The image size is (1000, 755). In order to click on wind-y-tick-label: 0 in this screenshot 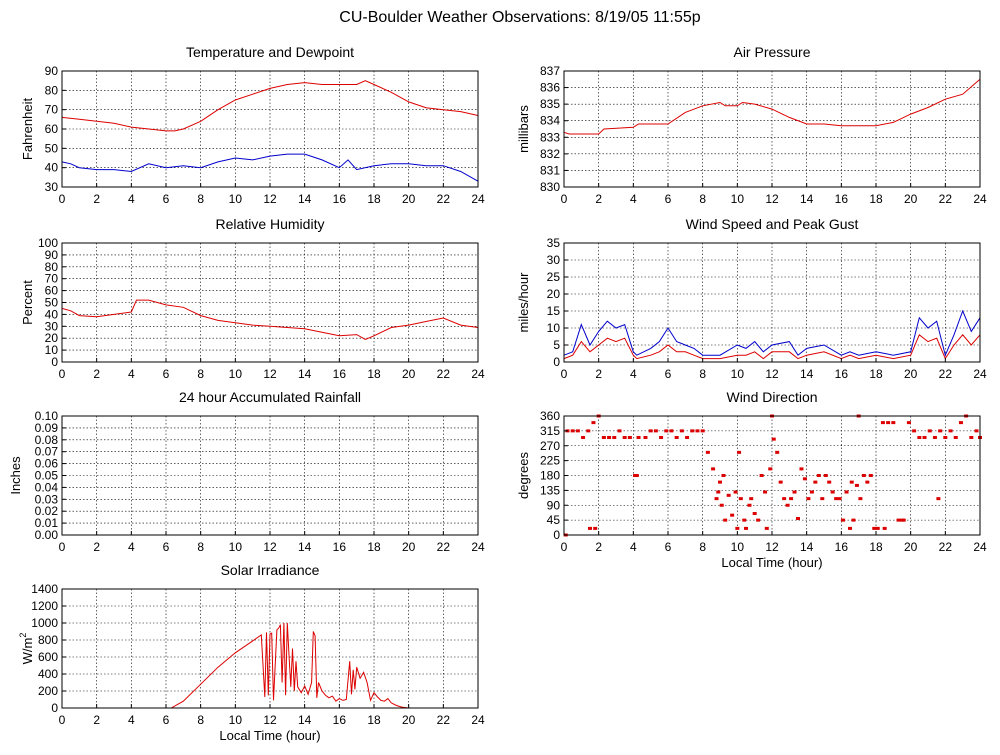, I will do `click(556, 362)`.